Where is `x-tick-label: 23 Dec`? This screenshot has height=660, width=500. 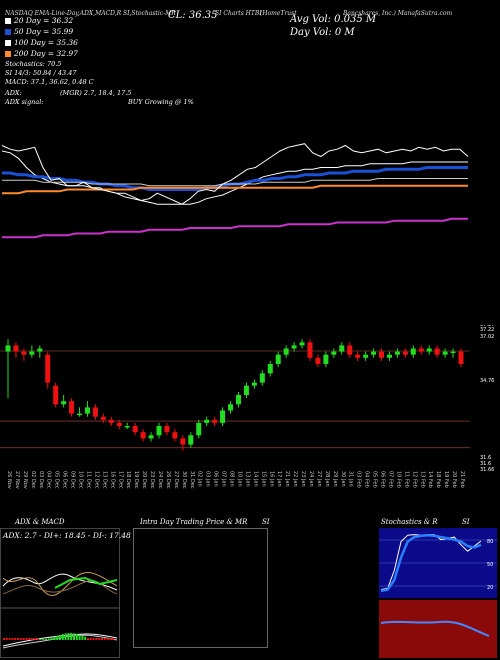 x-tick-label: 23 Dec is located at coordinates (152, 480).